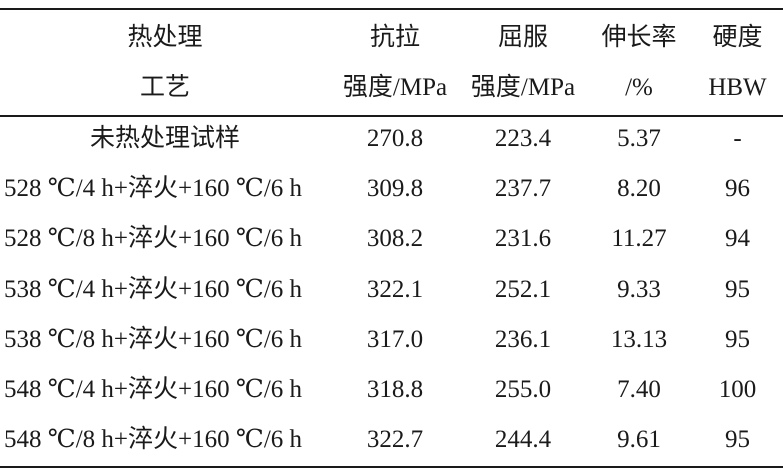 The width and height of the screenshot is (783, 474). I want to click on header-elongation-line1: 伸长率, so click(639, 37).